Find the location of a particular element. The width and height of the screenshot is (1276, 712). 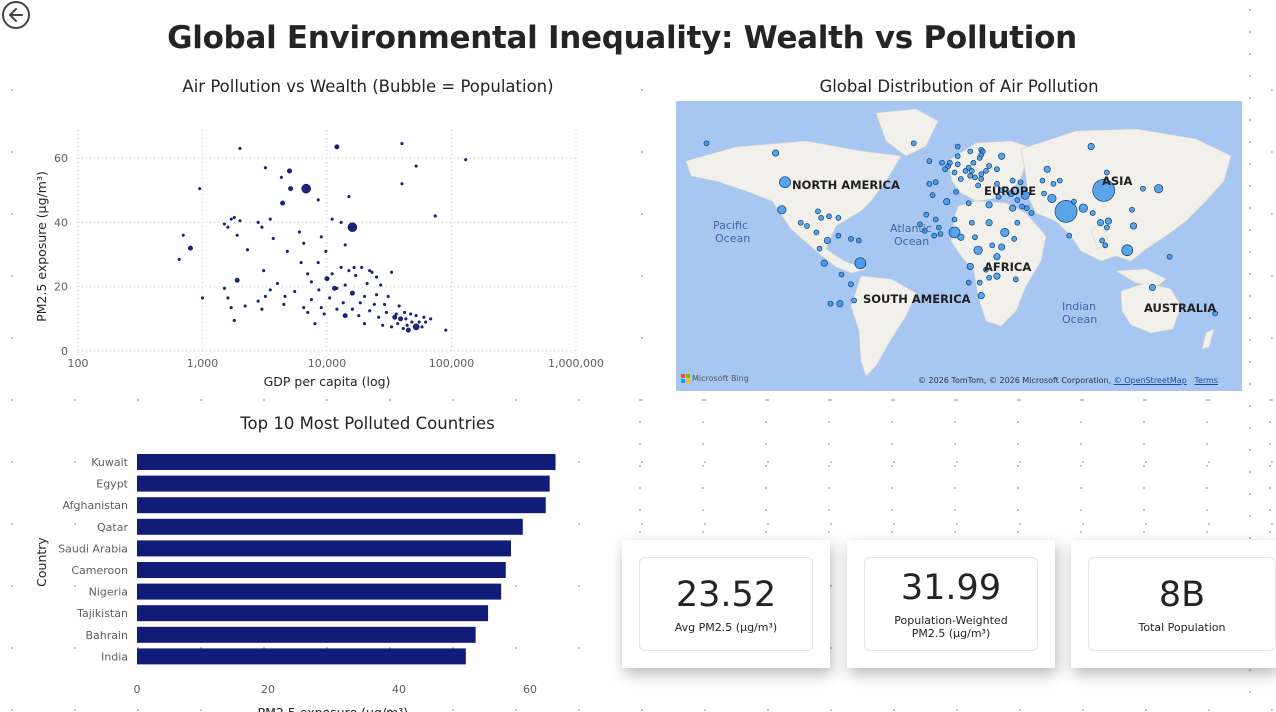

terms-link: Terms is located at coordinates (1206, 380).